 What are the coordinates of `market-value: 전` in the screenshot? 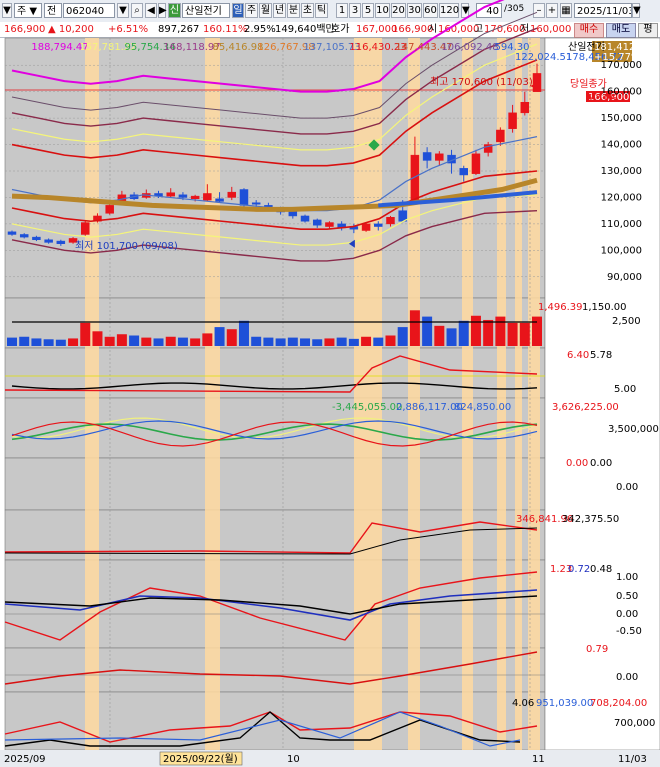 It's located at (52, 11).